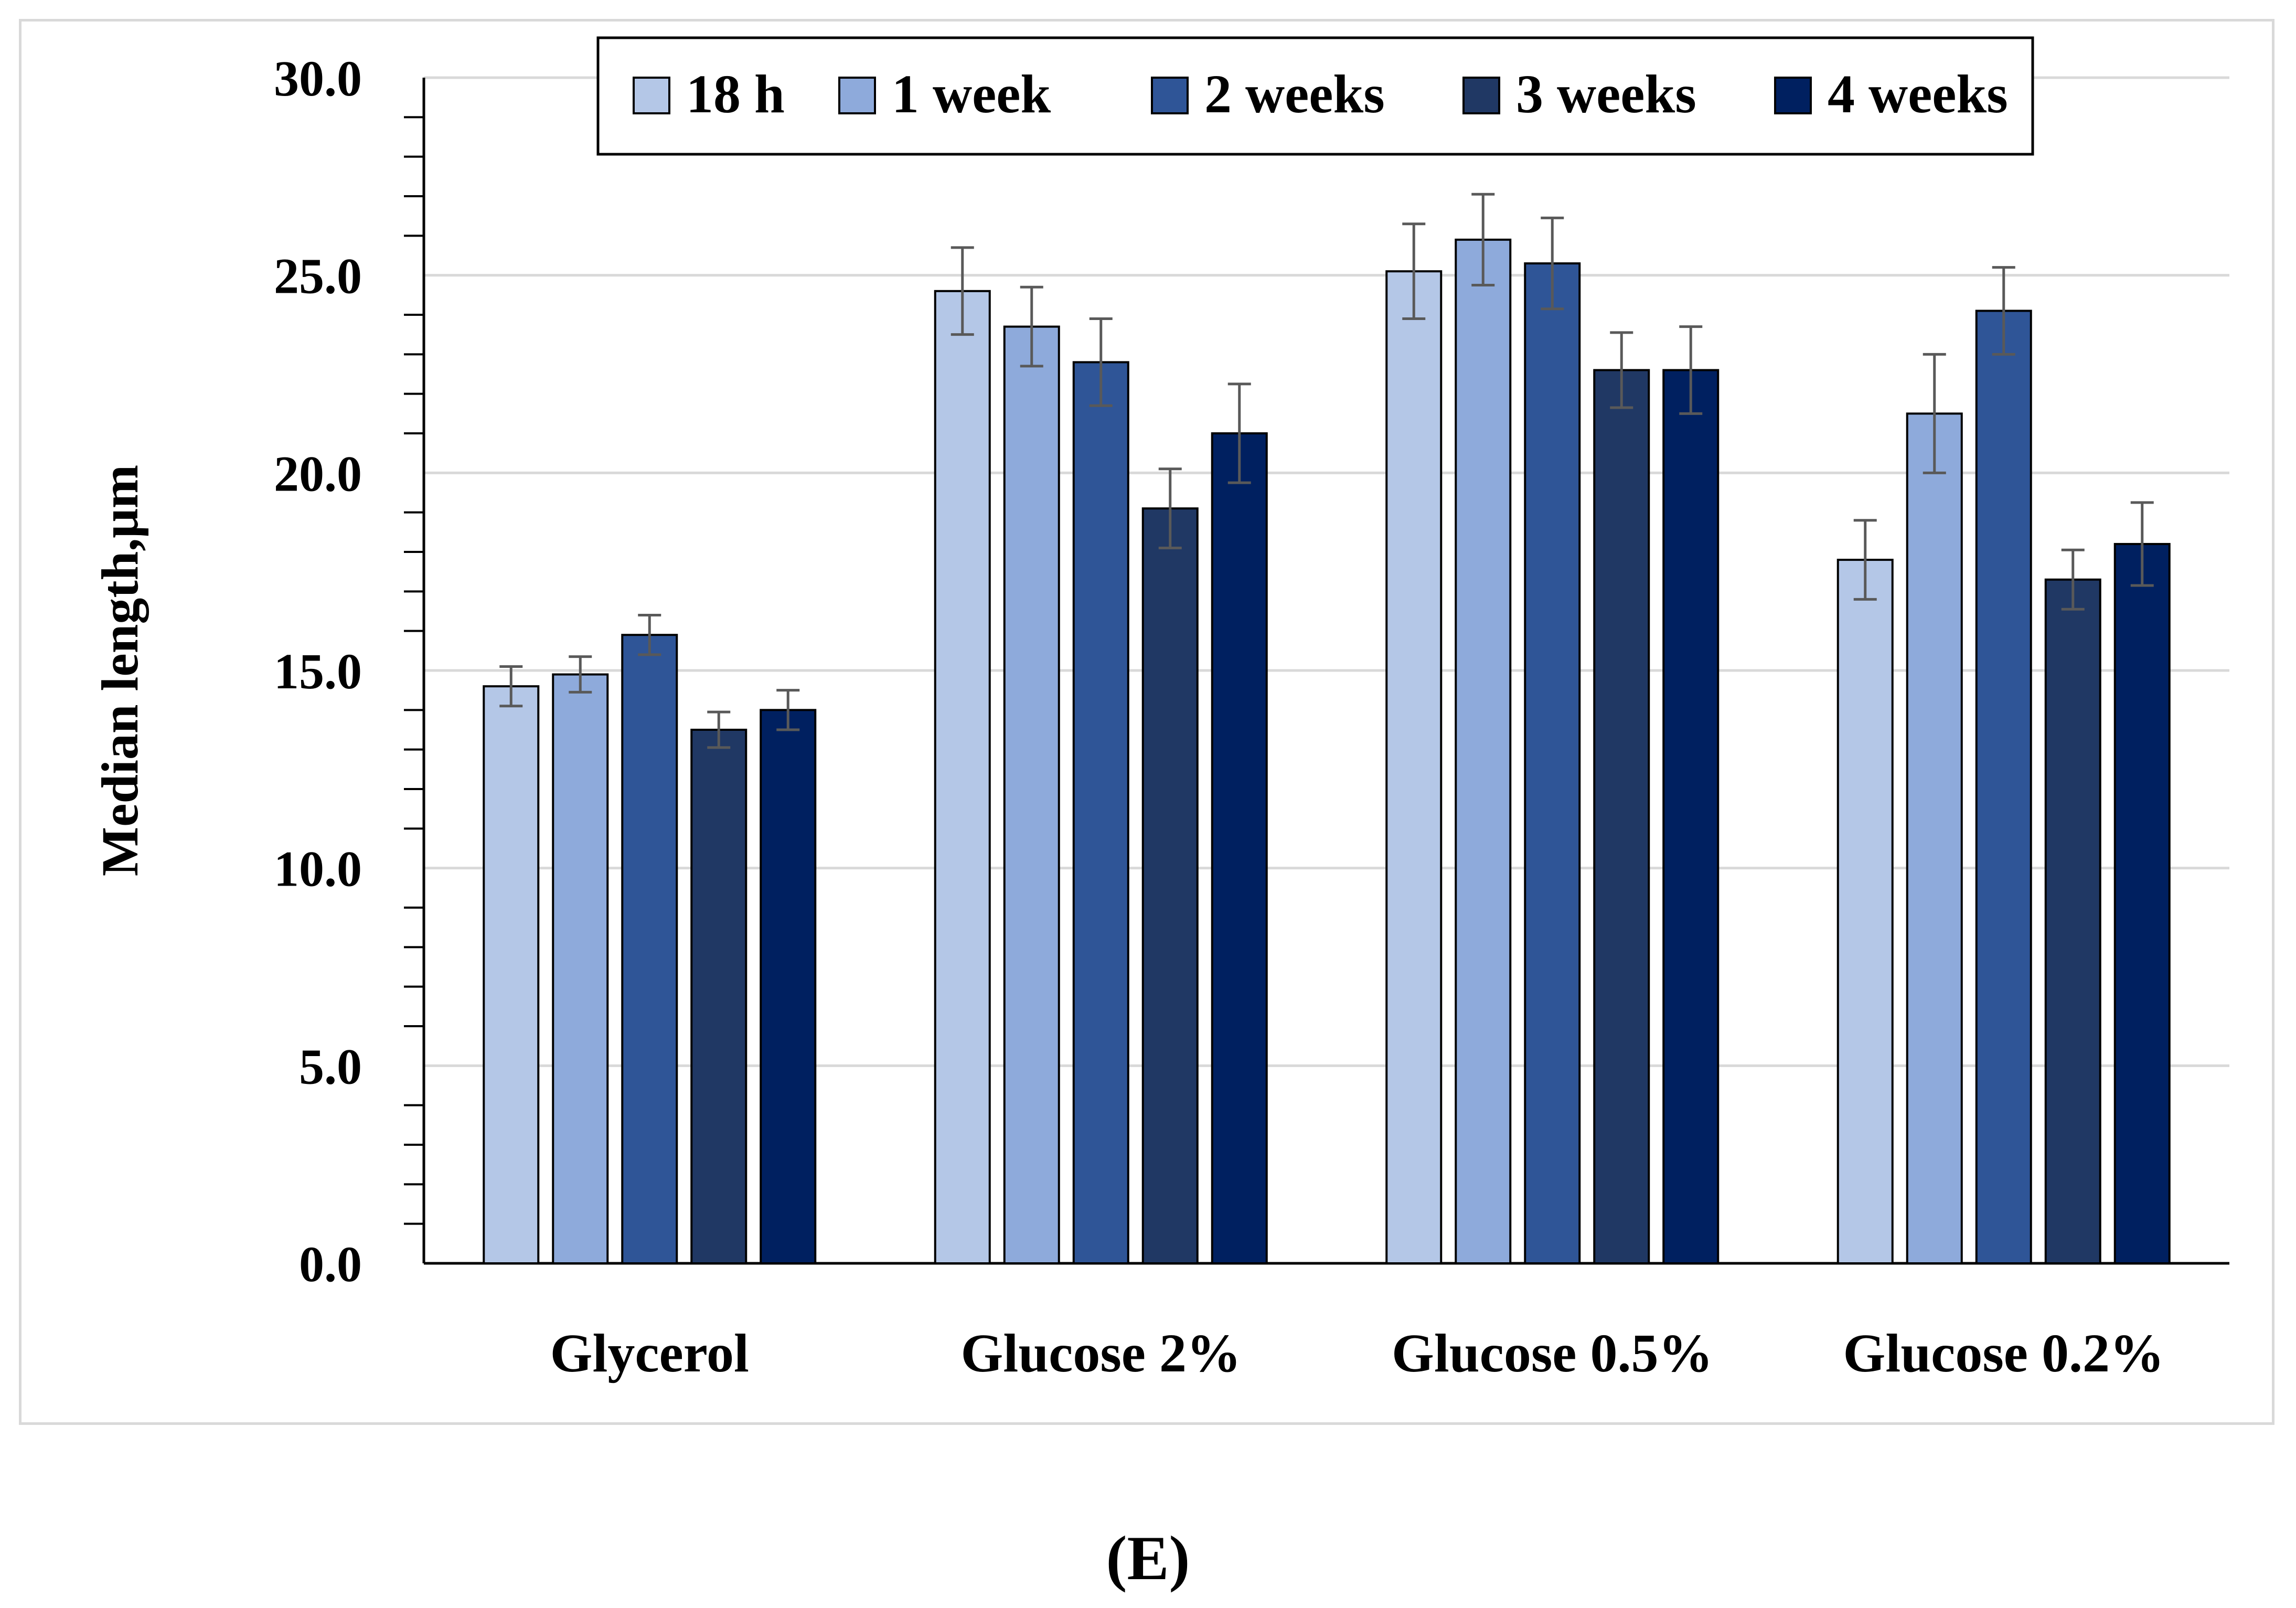 The image size is (2296, 1608). What do you see at coordinates (735, 94) in the screenshot?
I see `legend-label: 18 h` at bounding box center [735, 94].